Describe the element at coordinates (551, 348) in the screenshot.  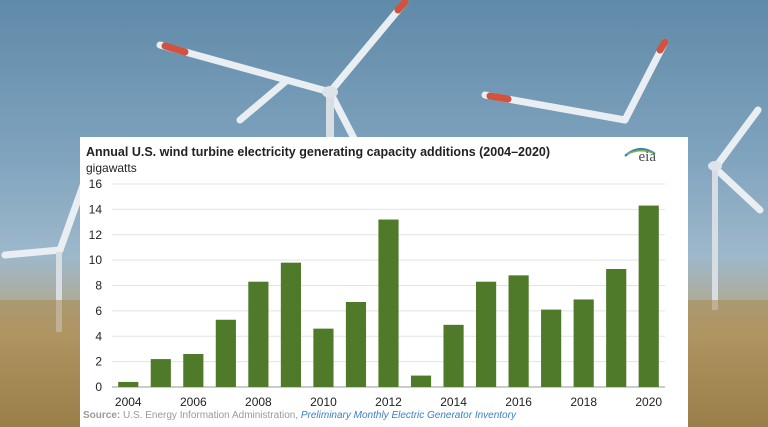
I see `bar-2017` at that location.